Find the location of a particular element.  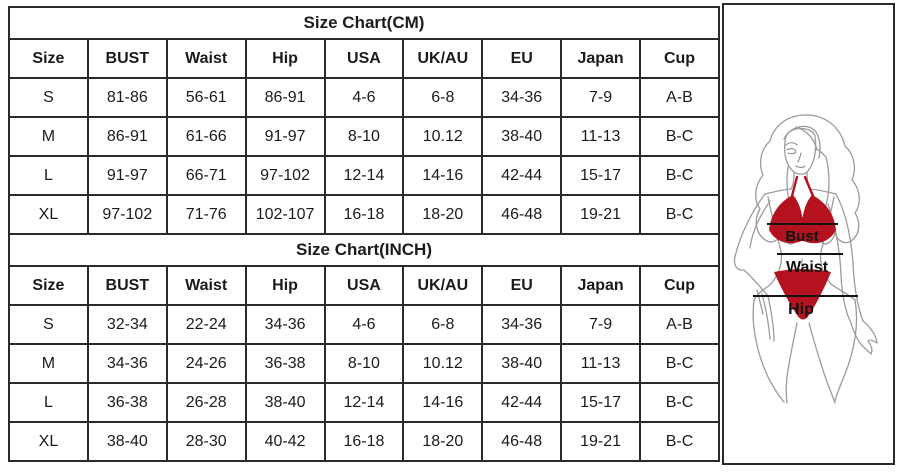

table-cell: 22-24 is located at coordinates (206, 324).